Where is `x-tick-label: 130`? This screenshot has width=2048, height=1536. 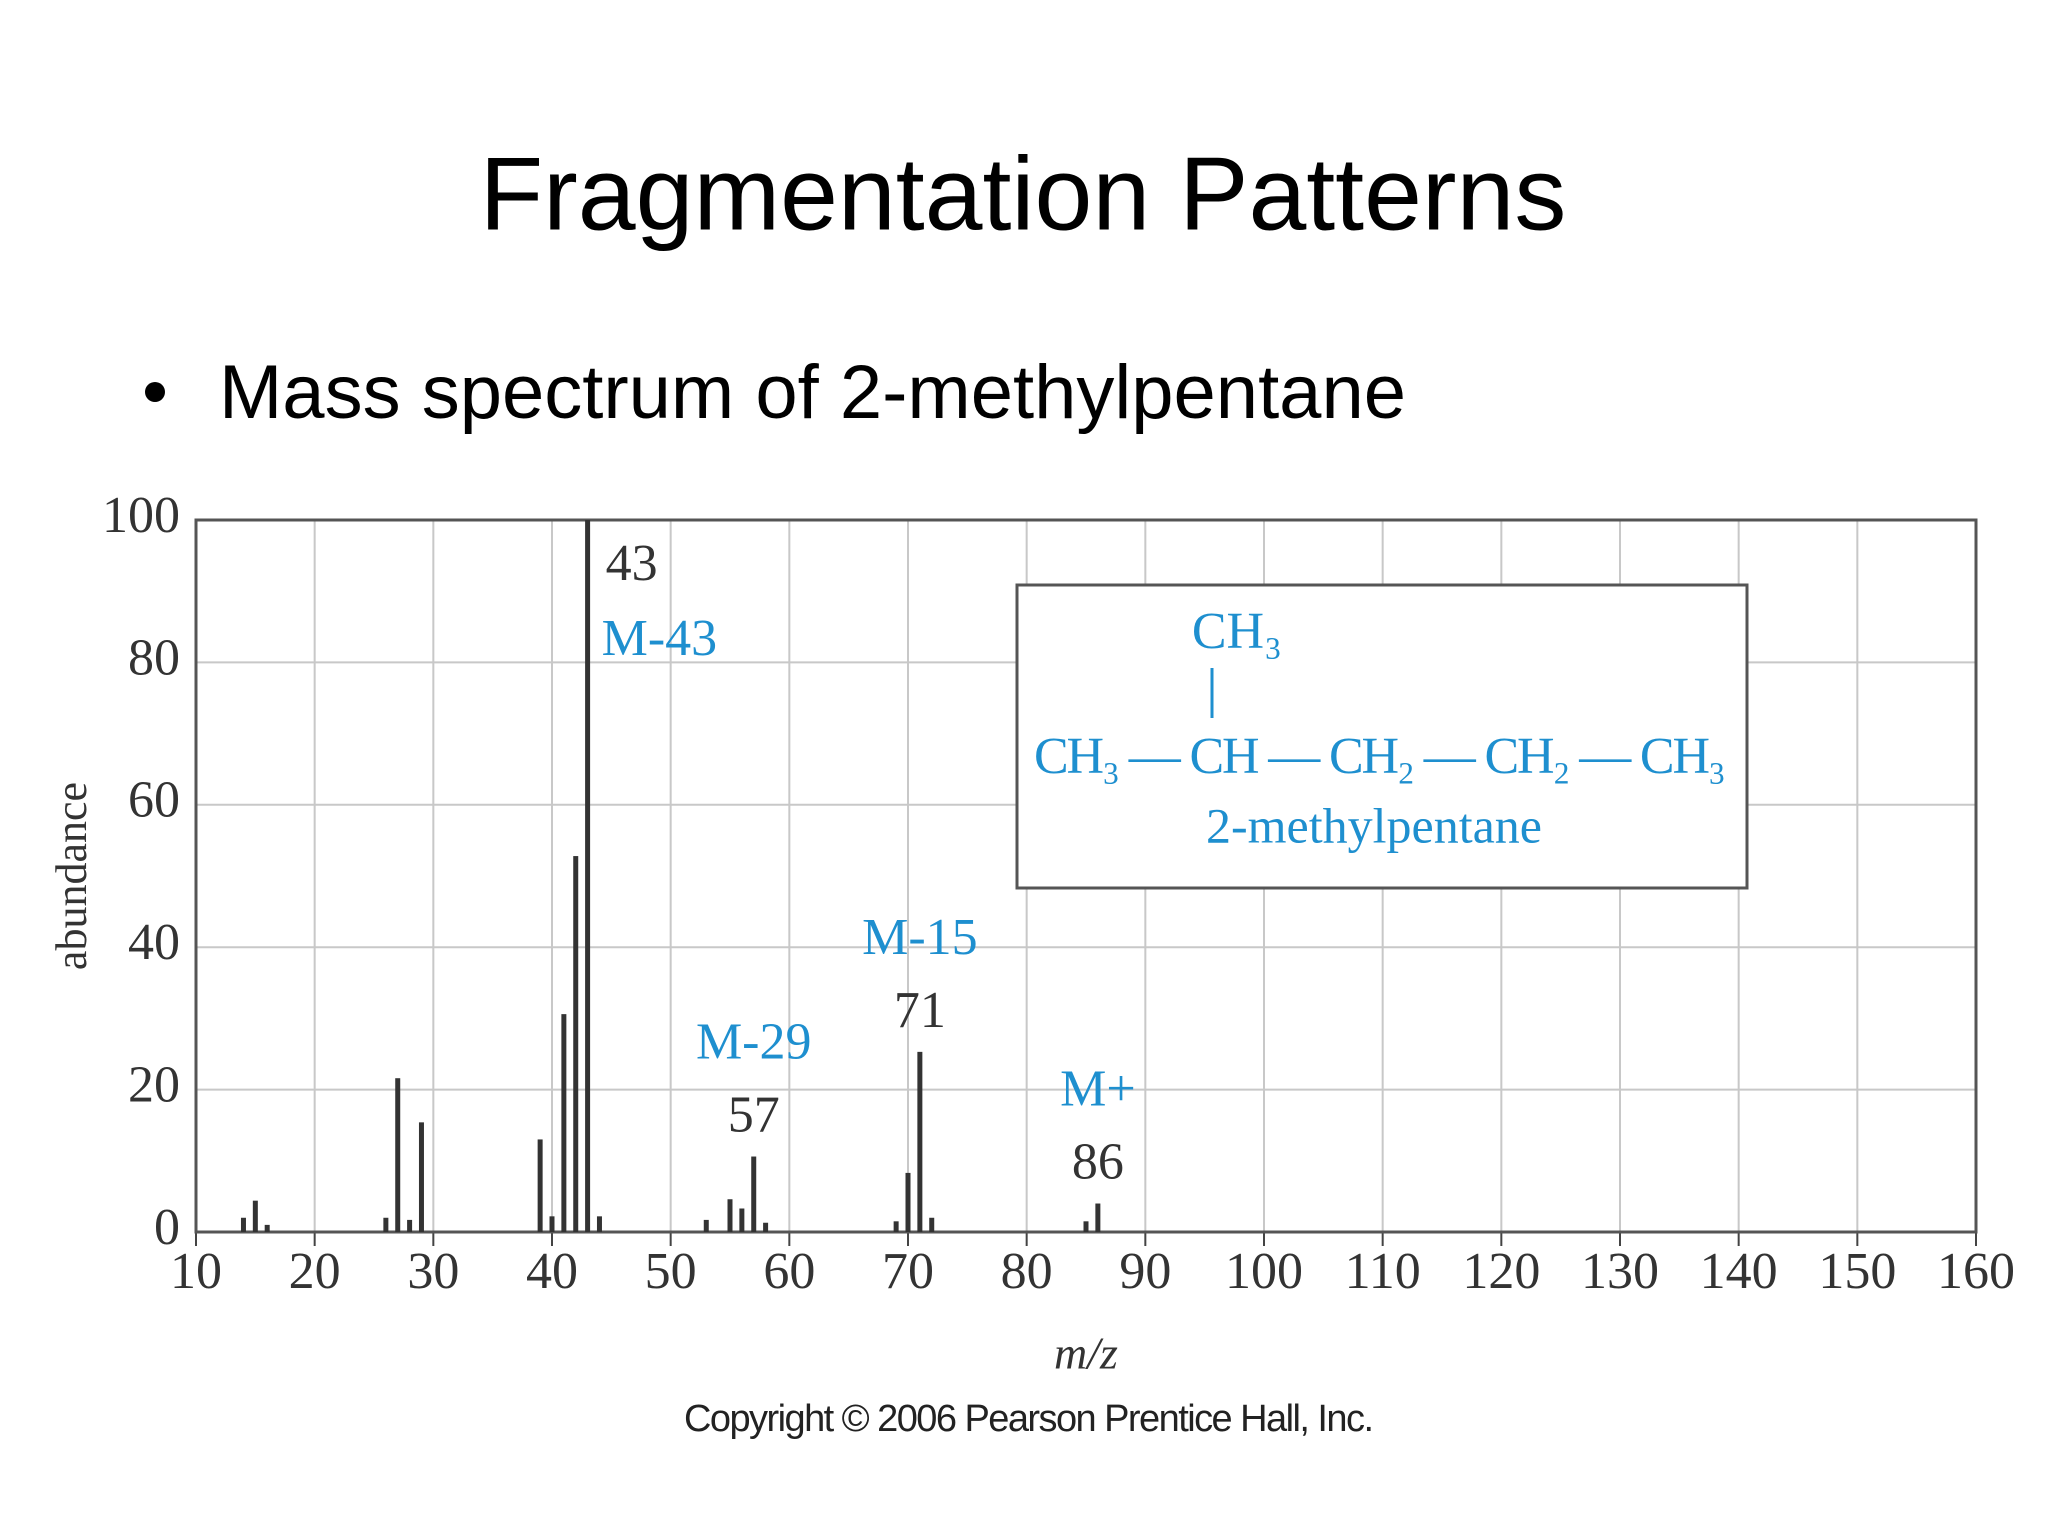
x-tick-label: 130 is located at coordinates (1620, 1271).